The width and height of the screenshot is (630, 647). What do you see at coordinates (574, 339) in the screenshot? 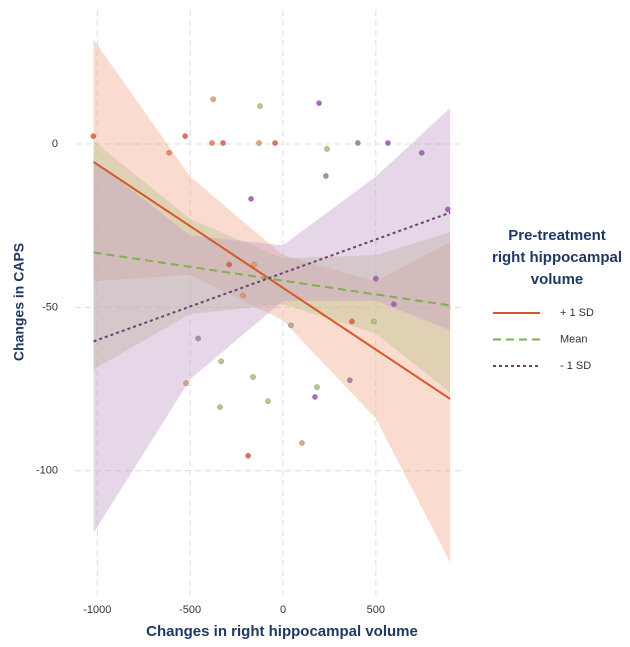
I see `legend-label: Mean` at bounding box center [574, 339].